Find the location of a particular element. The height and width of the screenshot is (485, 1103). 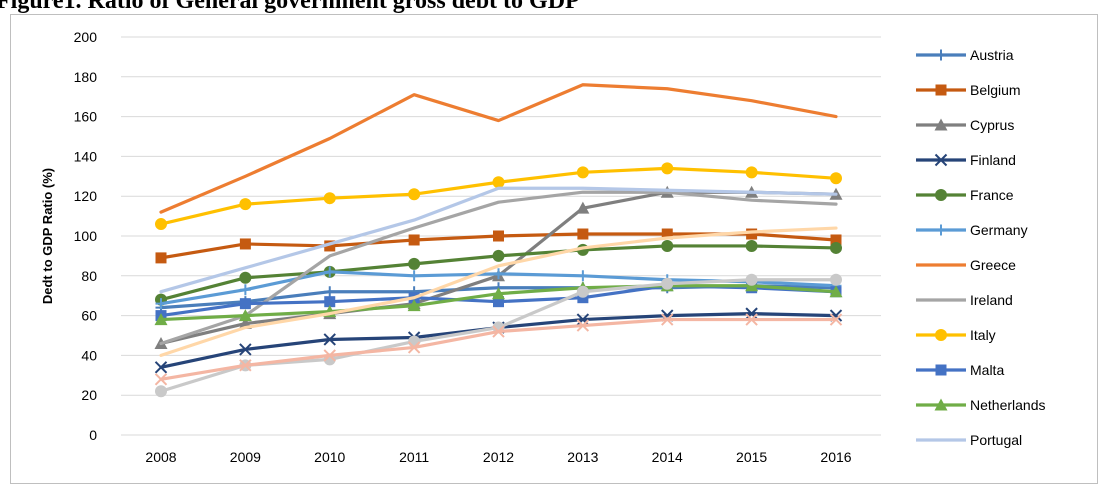

legend-item-greece: Greece is located at coordinates (966, 265).